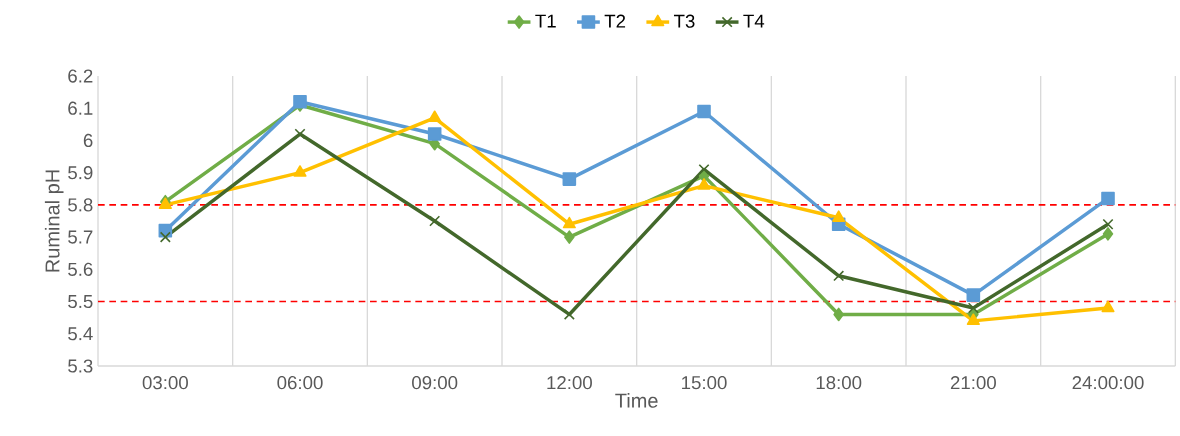 The image size is (1180, 436). What do you see at coordinates (80, 237) in the screenshot?
I see `y-tick-label: 5.7` at bounding box center [80, 237].